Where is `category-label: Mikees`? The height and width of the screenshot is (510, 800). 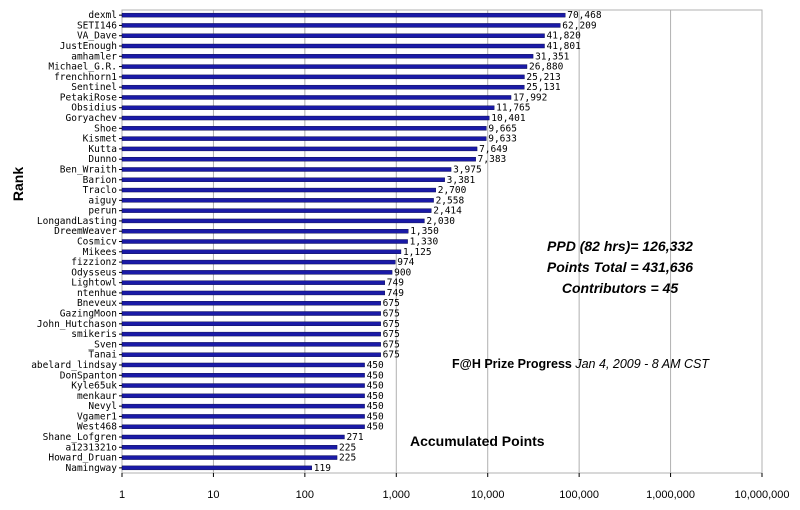
category-label: Mikees is located at coordinates (100, 252).